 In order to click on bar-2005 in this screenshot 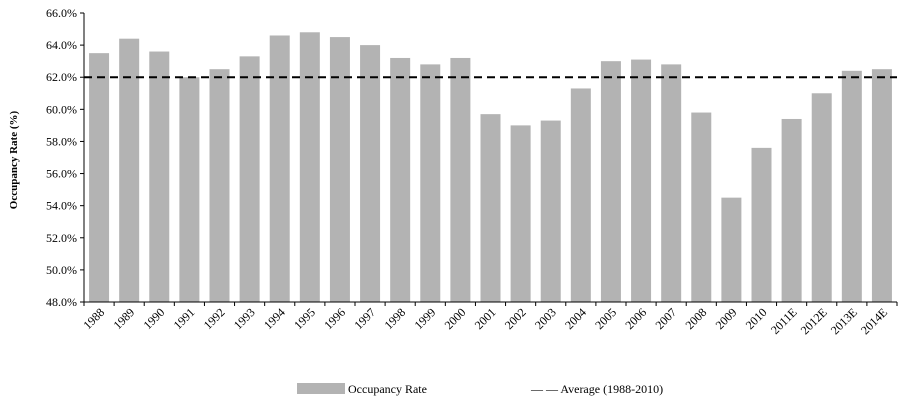, I will do `click(610, 181)`.